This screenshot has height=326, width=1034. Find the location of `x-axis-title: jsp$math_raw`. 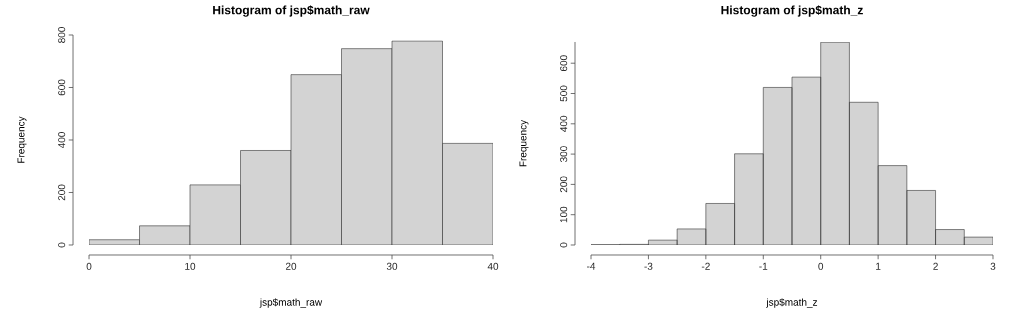

x-axis-title: jsp$math_raw is located at coordinates (291, 303).